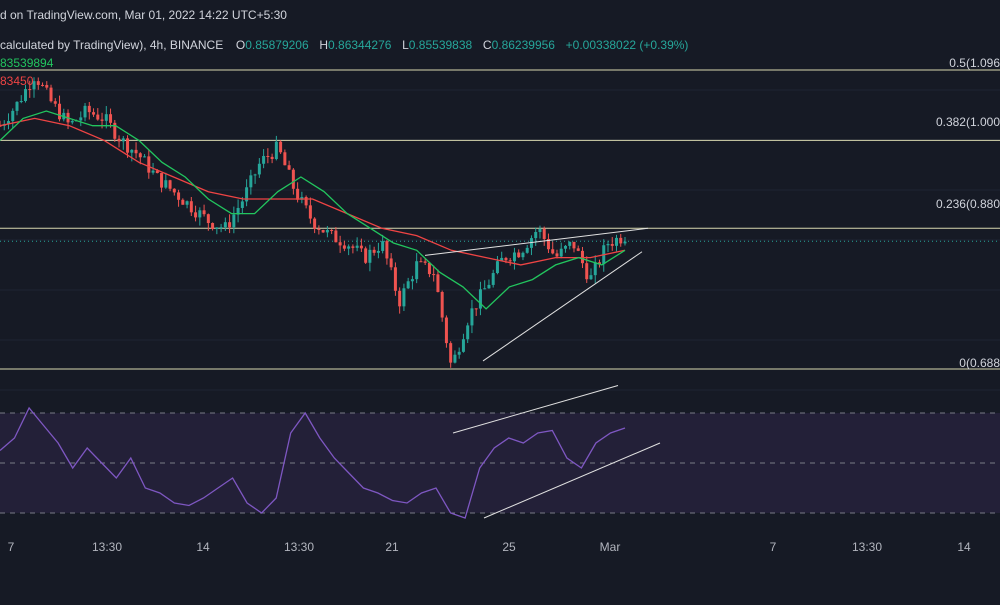  What do you see at coordinates (440, 45) in the screenshot?
I see `ohlc-low-value: 0.85539838` at bounding box center [440, 45].